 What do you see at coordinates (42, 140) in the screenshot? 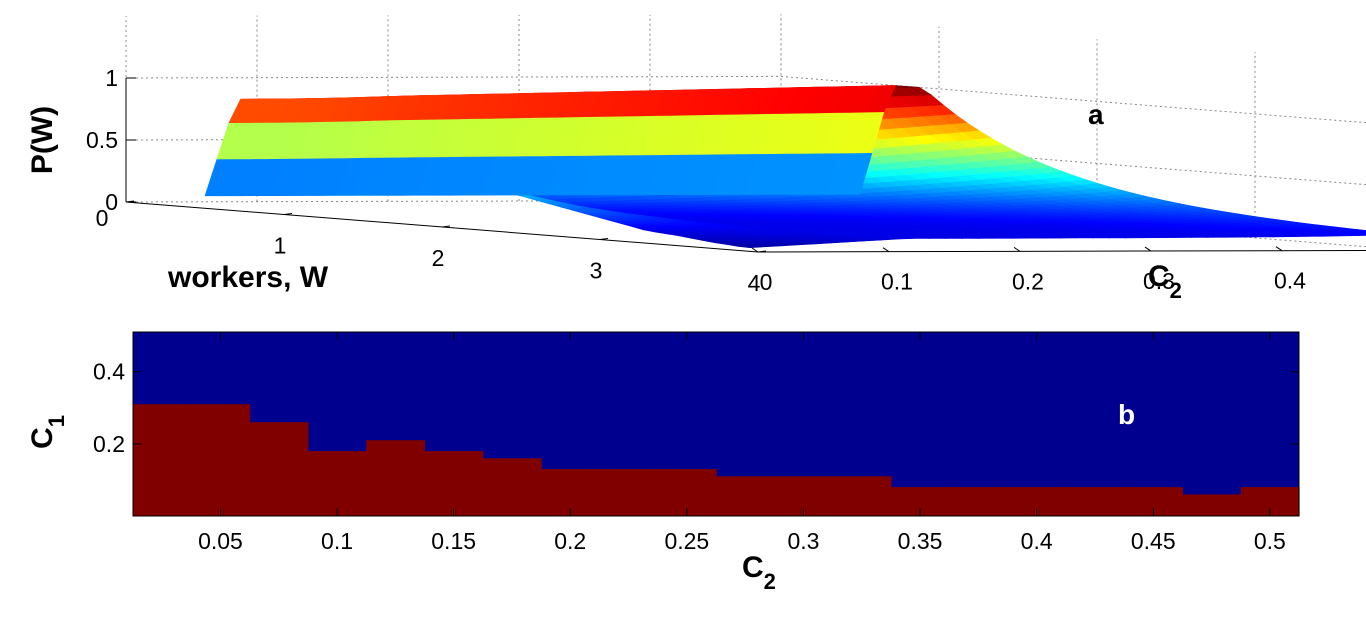
I see `surface-z-label: P(W)` at bounding box center [42, 140].